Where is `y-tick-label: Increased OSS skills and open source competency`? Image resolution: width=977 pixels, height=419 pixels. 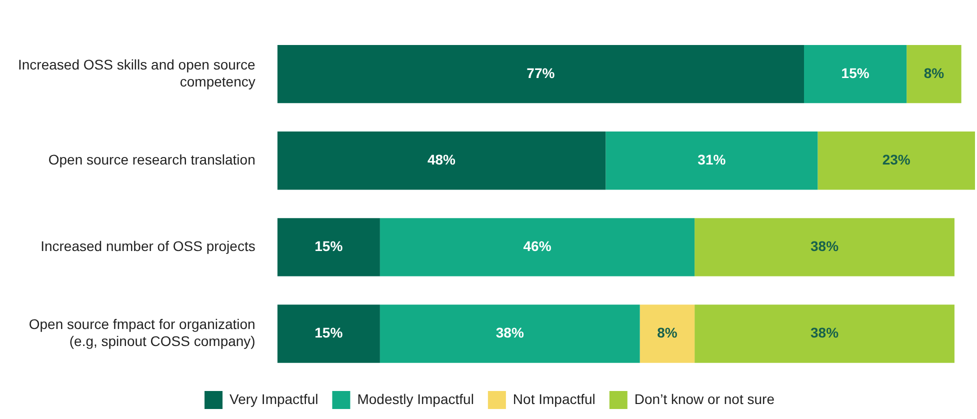
y-tick-label: Increased OSS skills and open source competency is located at coordinates (137, 73).